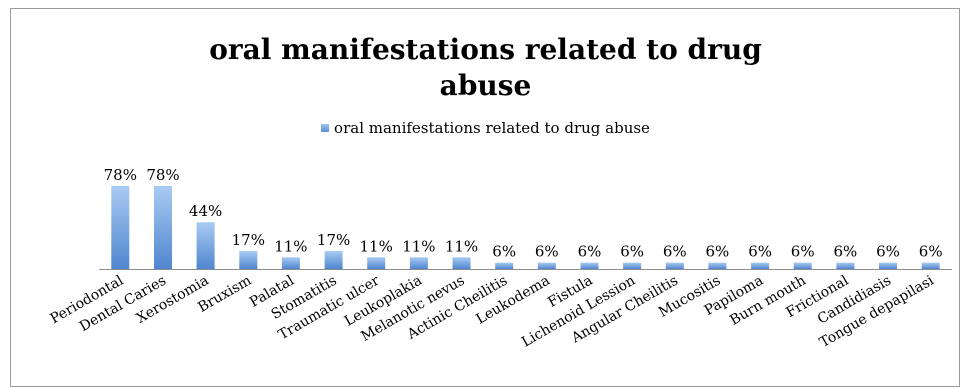  Describe the element at coordinates (930, 265) in the screenshot. I see `bar-tongue-depapilasi` at that location.